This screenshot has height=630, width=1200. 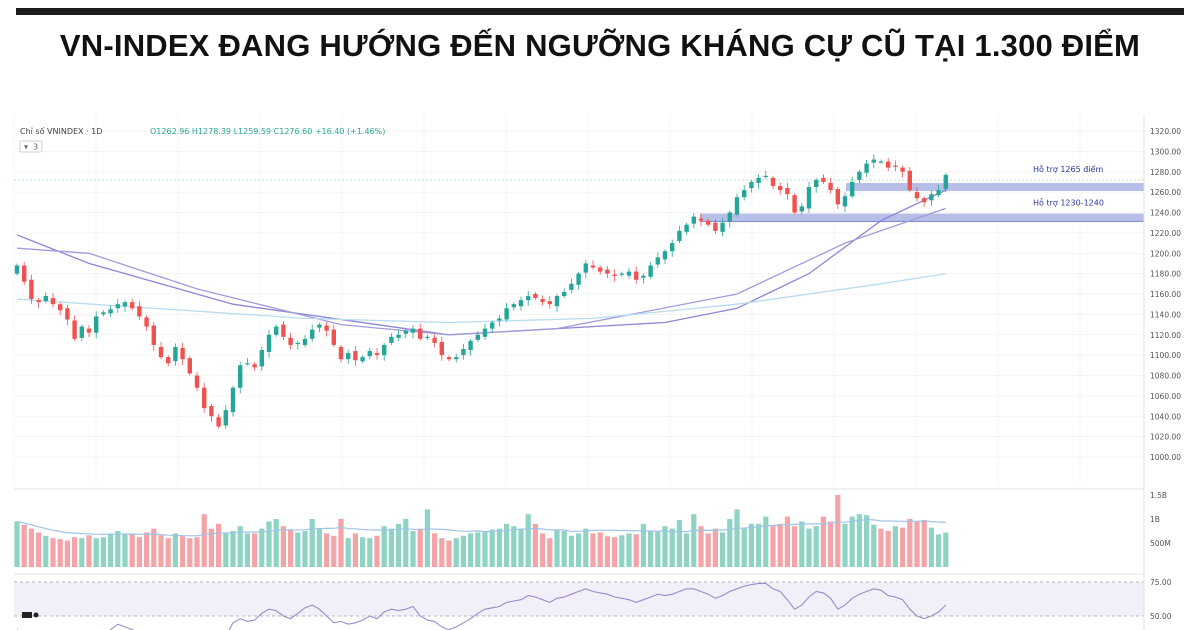 I want to click on symbol-label: Chỉ số VNINDEX · 1D, so click(x=61, y=131).